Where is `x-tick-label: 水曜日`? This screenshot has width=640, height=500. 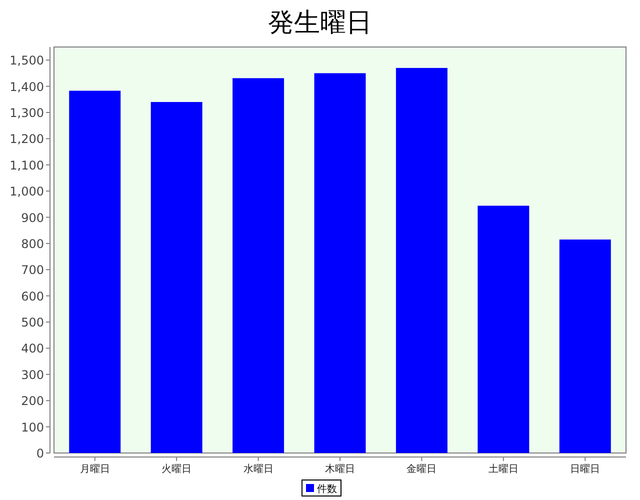 x-tick-label: 水曜日 is located at coordinates (258, 469).